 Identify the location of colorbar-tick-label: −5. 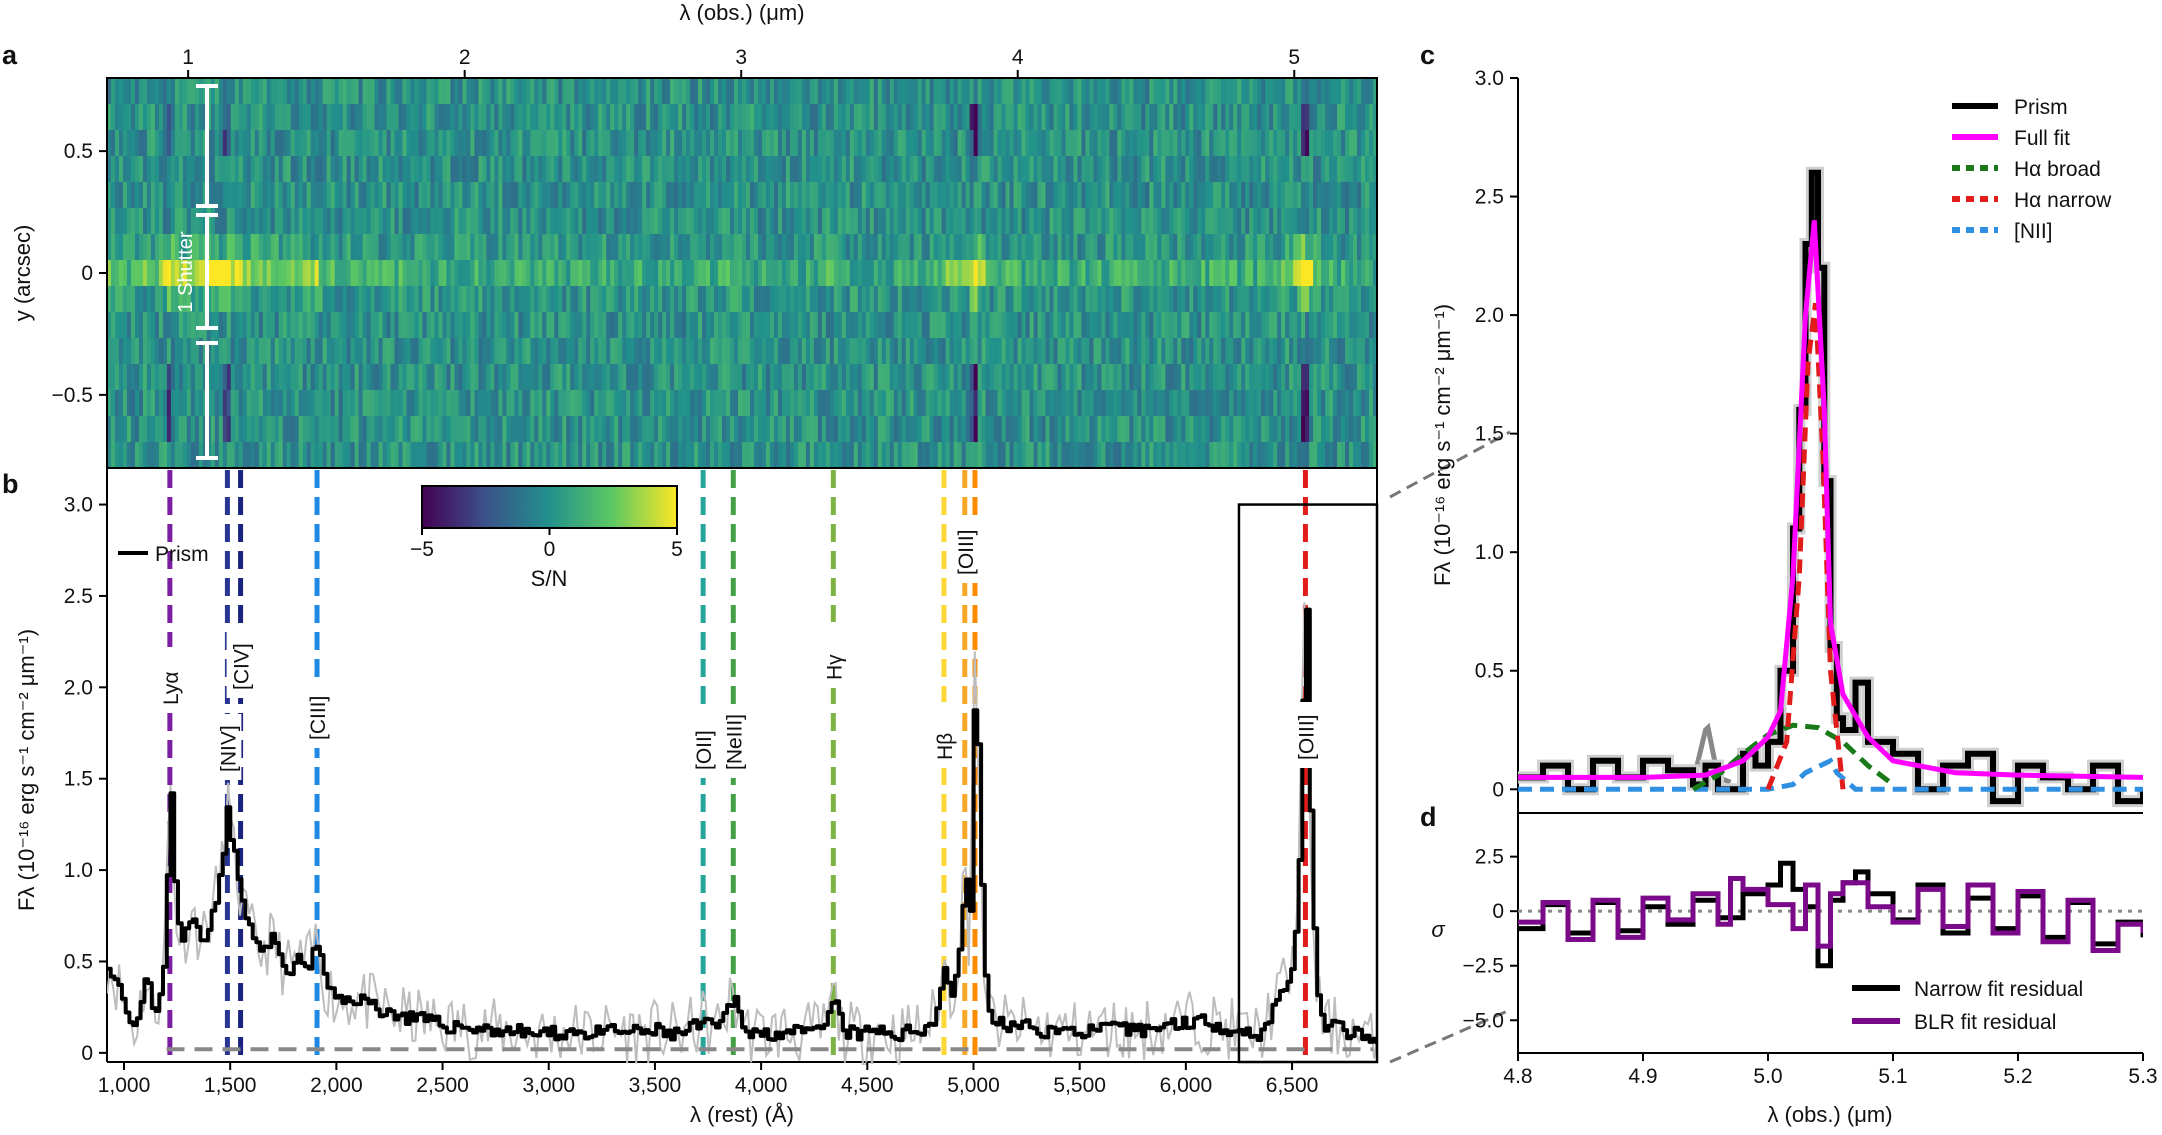
(422, 549).